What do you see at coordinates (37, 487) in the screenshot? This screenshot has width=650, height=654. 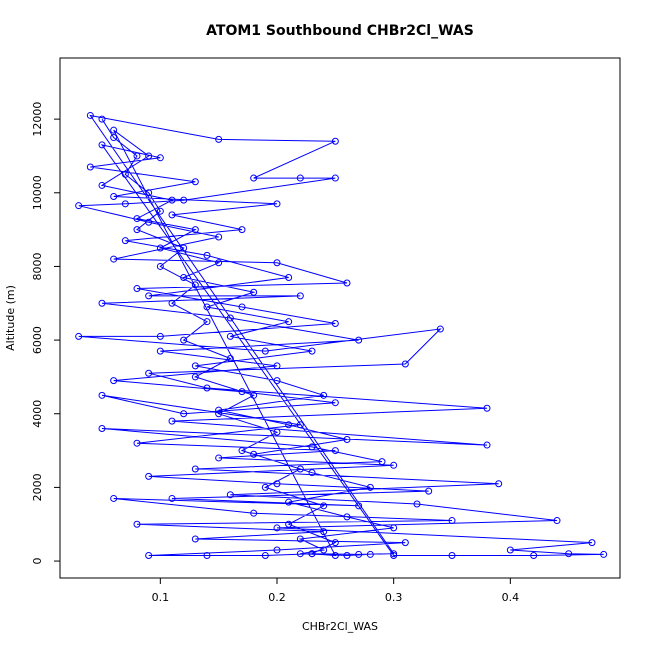 I see `y-tick-label: 2000` at bounding box center [37, 487].